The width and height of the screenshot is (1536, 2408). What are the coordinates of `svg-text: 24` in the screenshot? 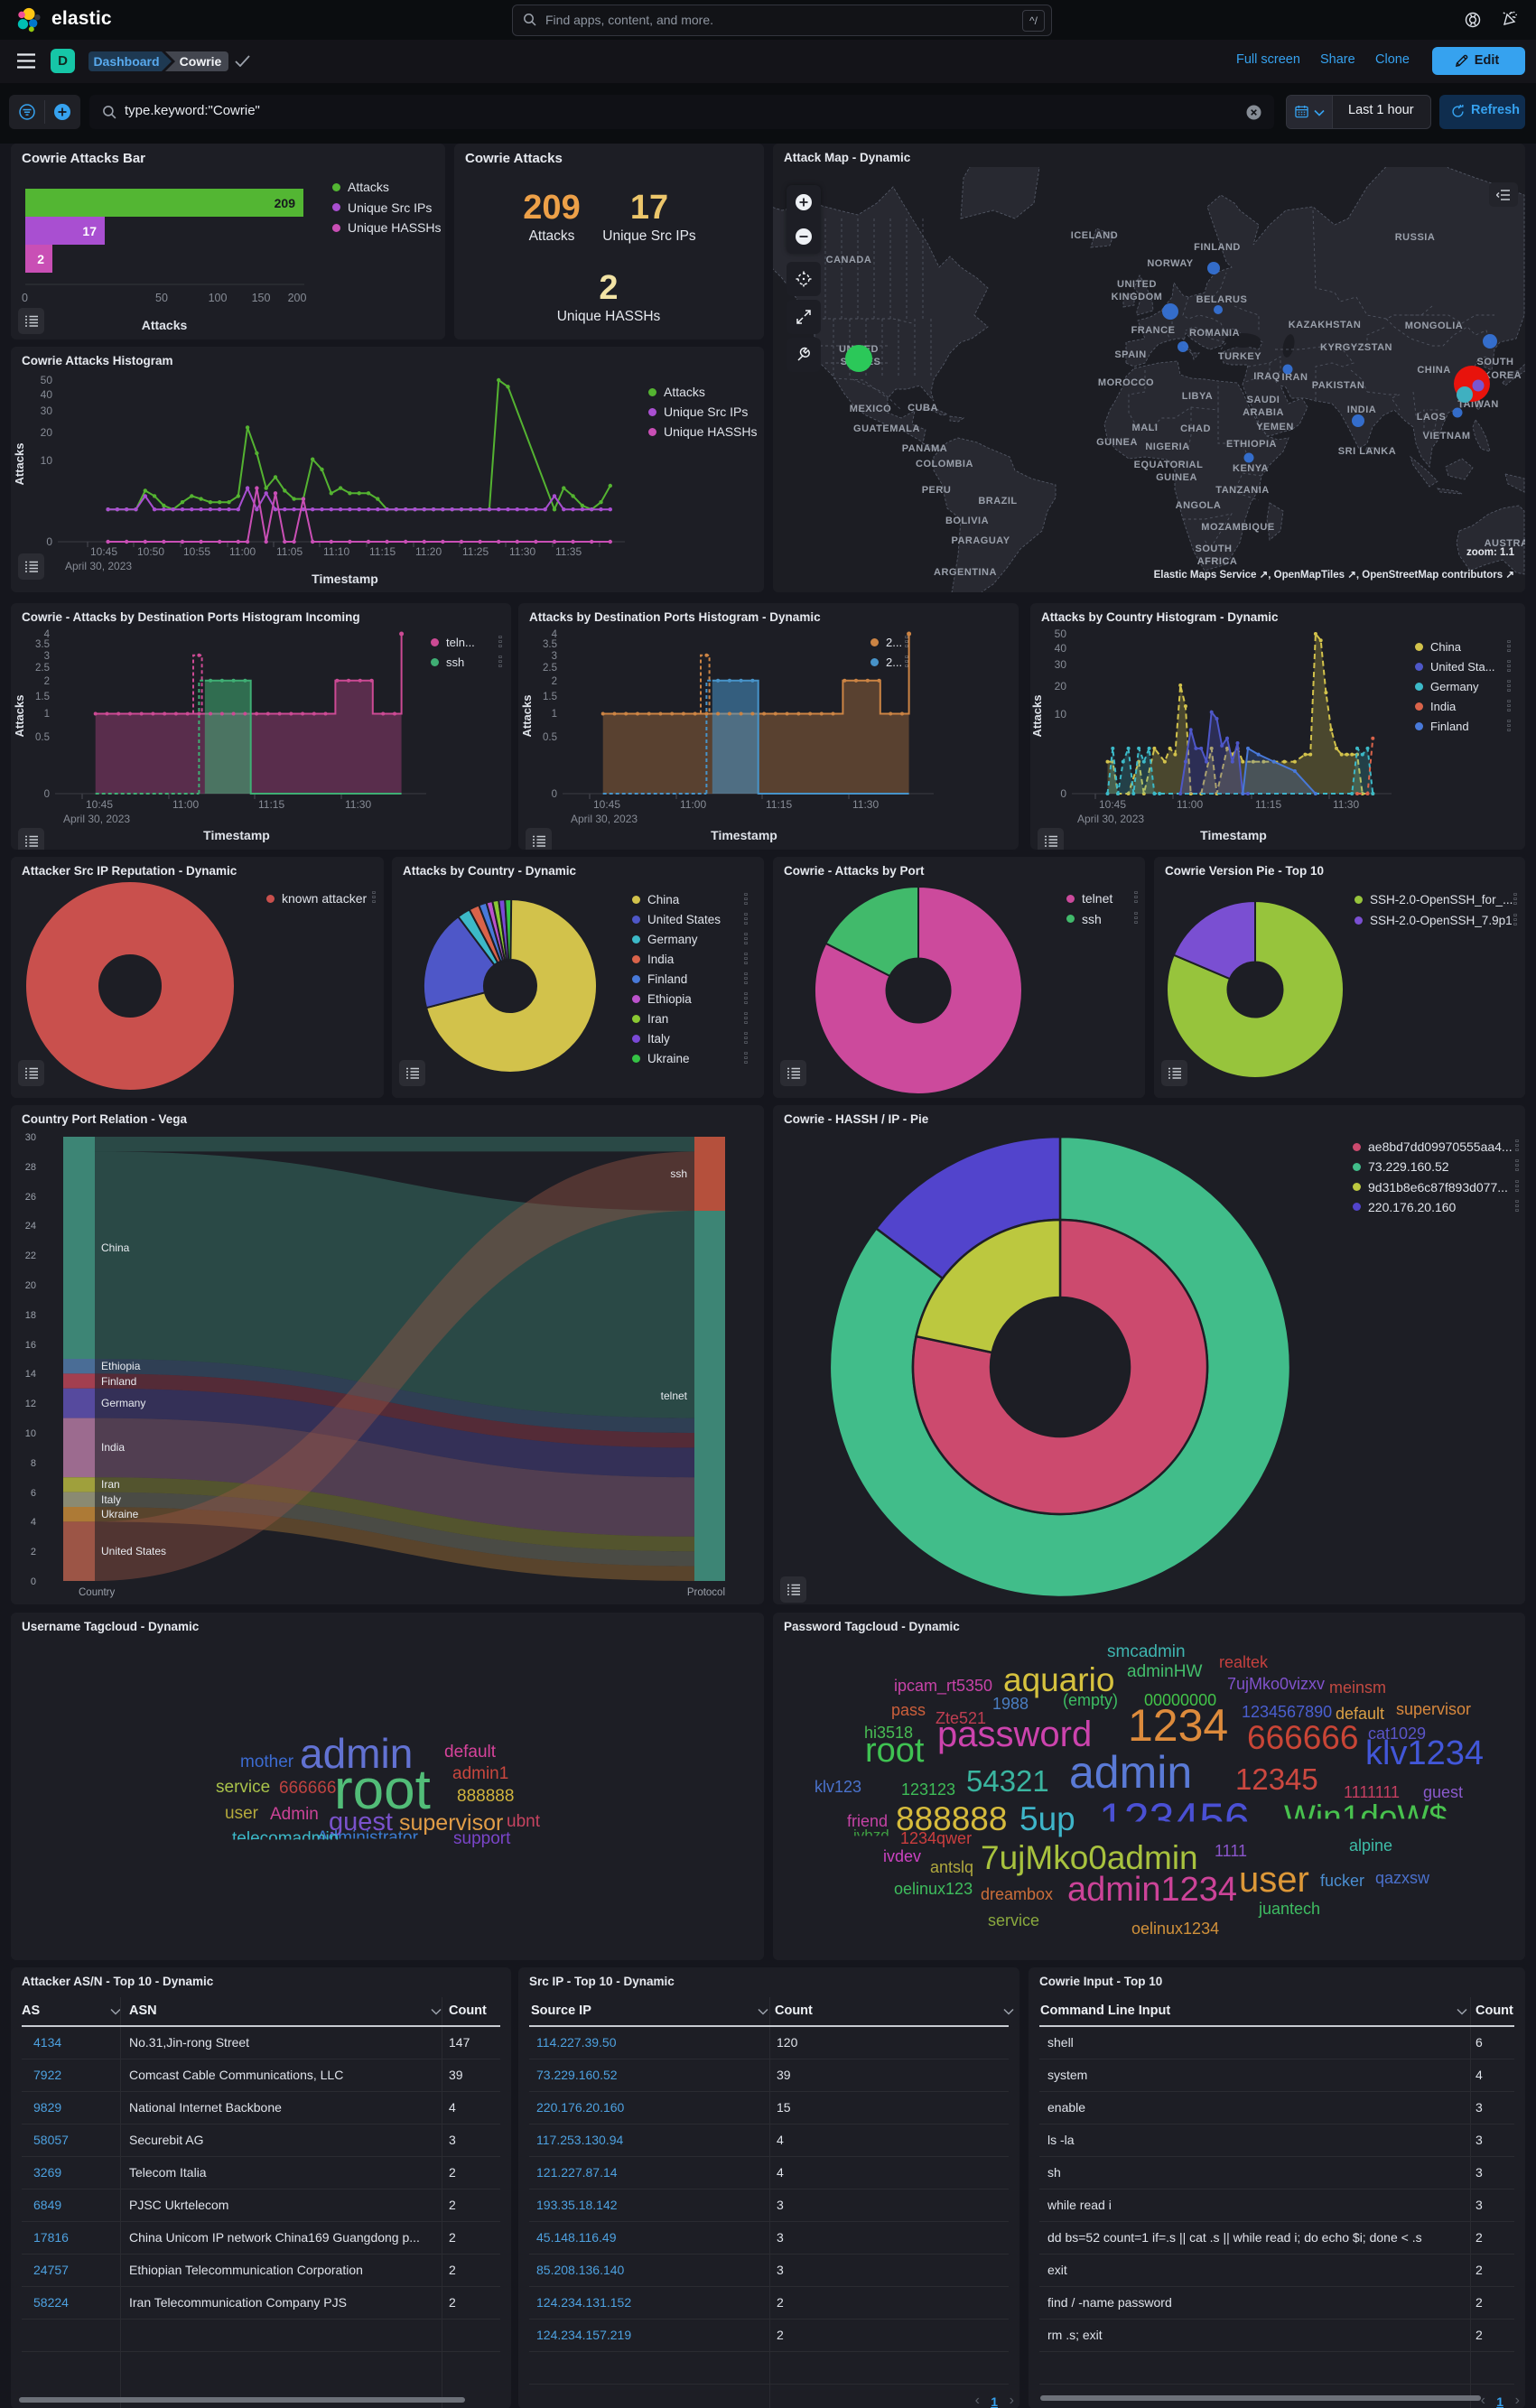 It's located at (30, 1226).